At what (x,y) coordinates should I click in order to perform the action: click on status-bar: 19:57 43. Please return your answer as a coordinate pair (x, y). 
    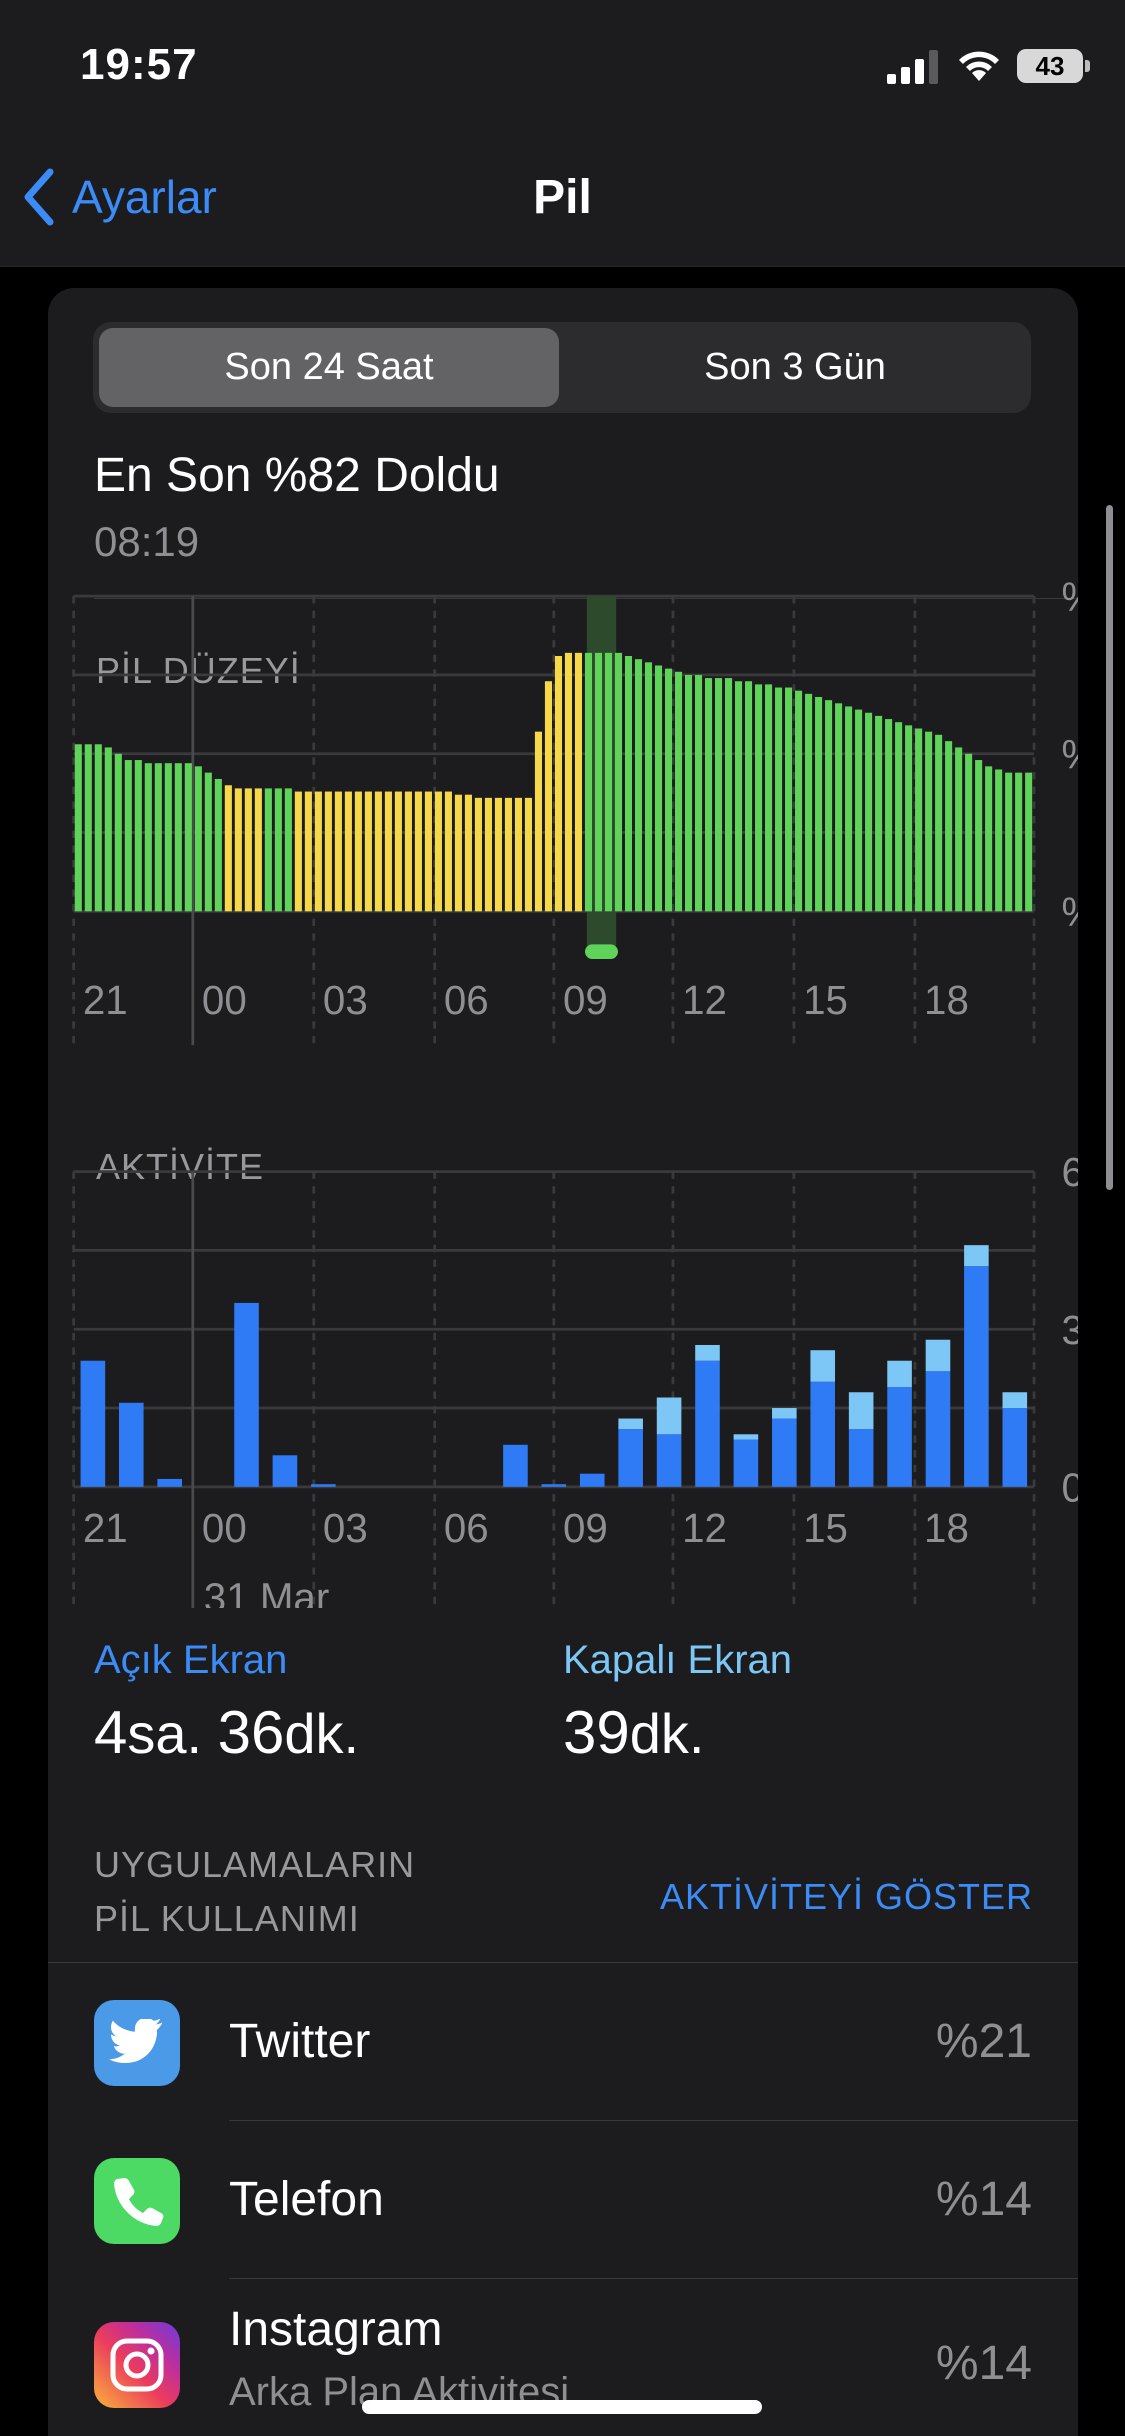
    Looking at the image, I should click on (562, 70).